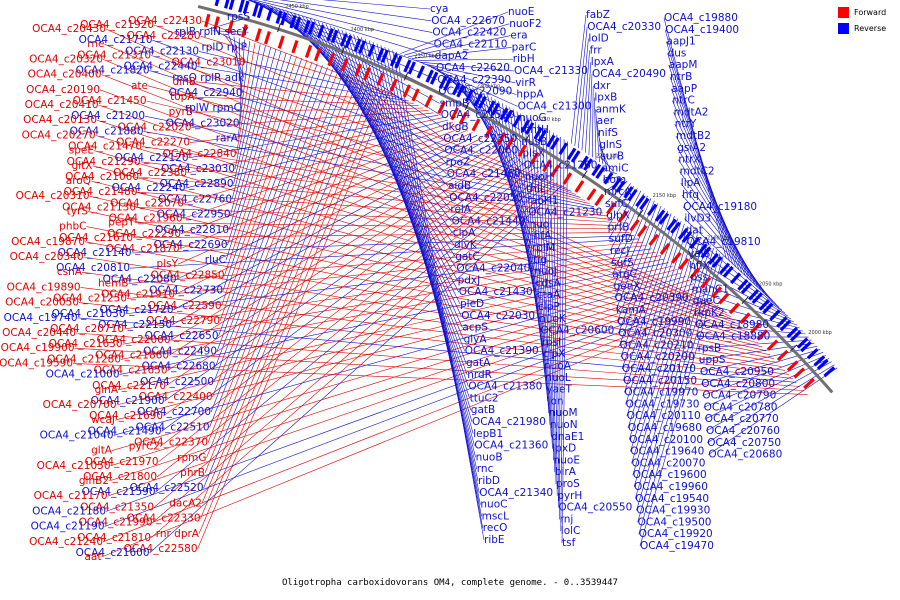  Describe the element at coordinates (472, 304) in the screenshot. I see `gene-label: pleD` at that location.